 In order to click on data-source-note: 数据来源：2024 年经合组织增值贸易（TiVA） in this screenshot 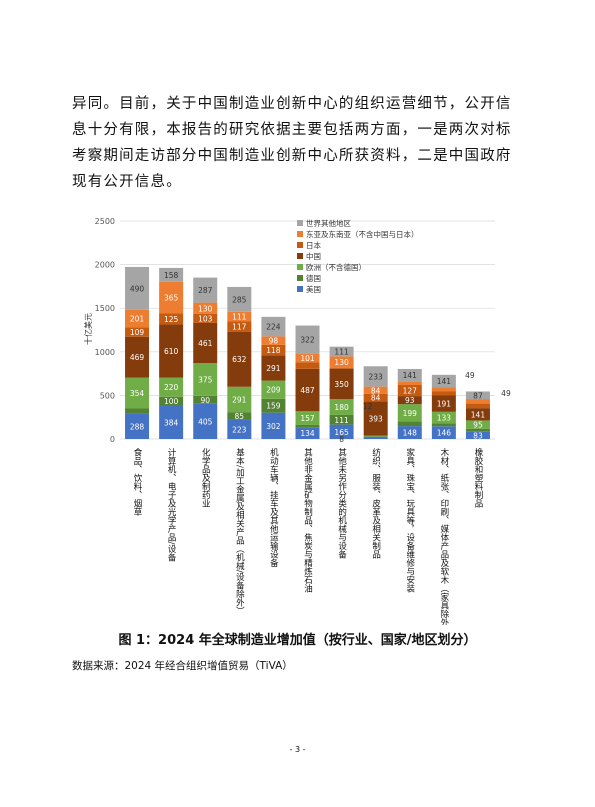, I will do `click(182, 666)`.